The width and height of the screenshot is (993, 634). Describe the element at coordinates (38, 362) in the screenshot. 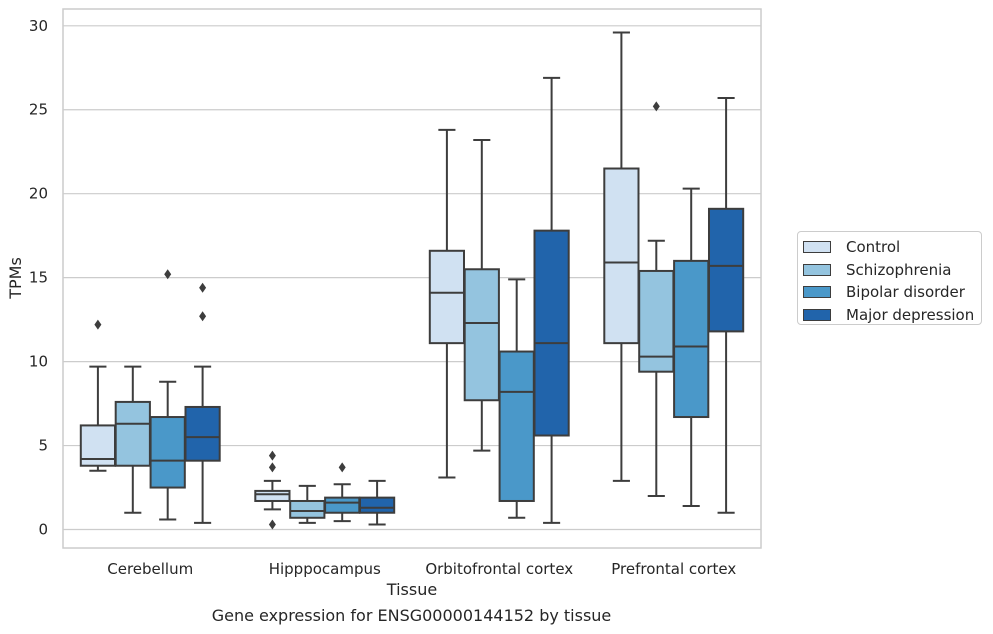

I see `y-tick-label: 10` at that location.